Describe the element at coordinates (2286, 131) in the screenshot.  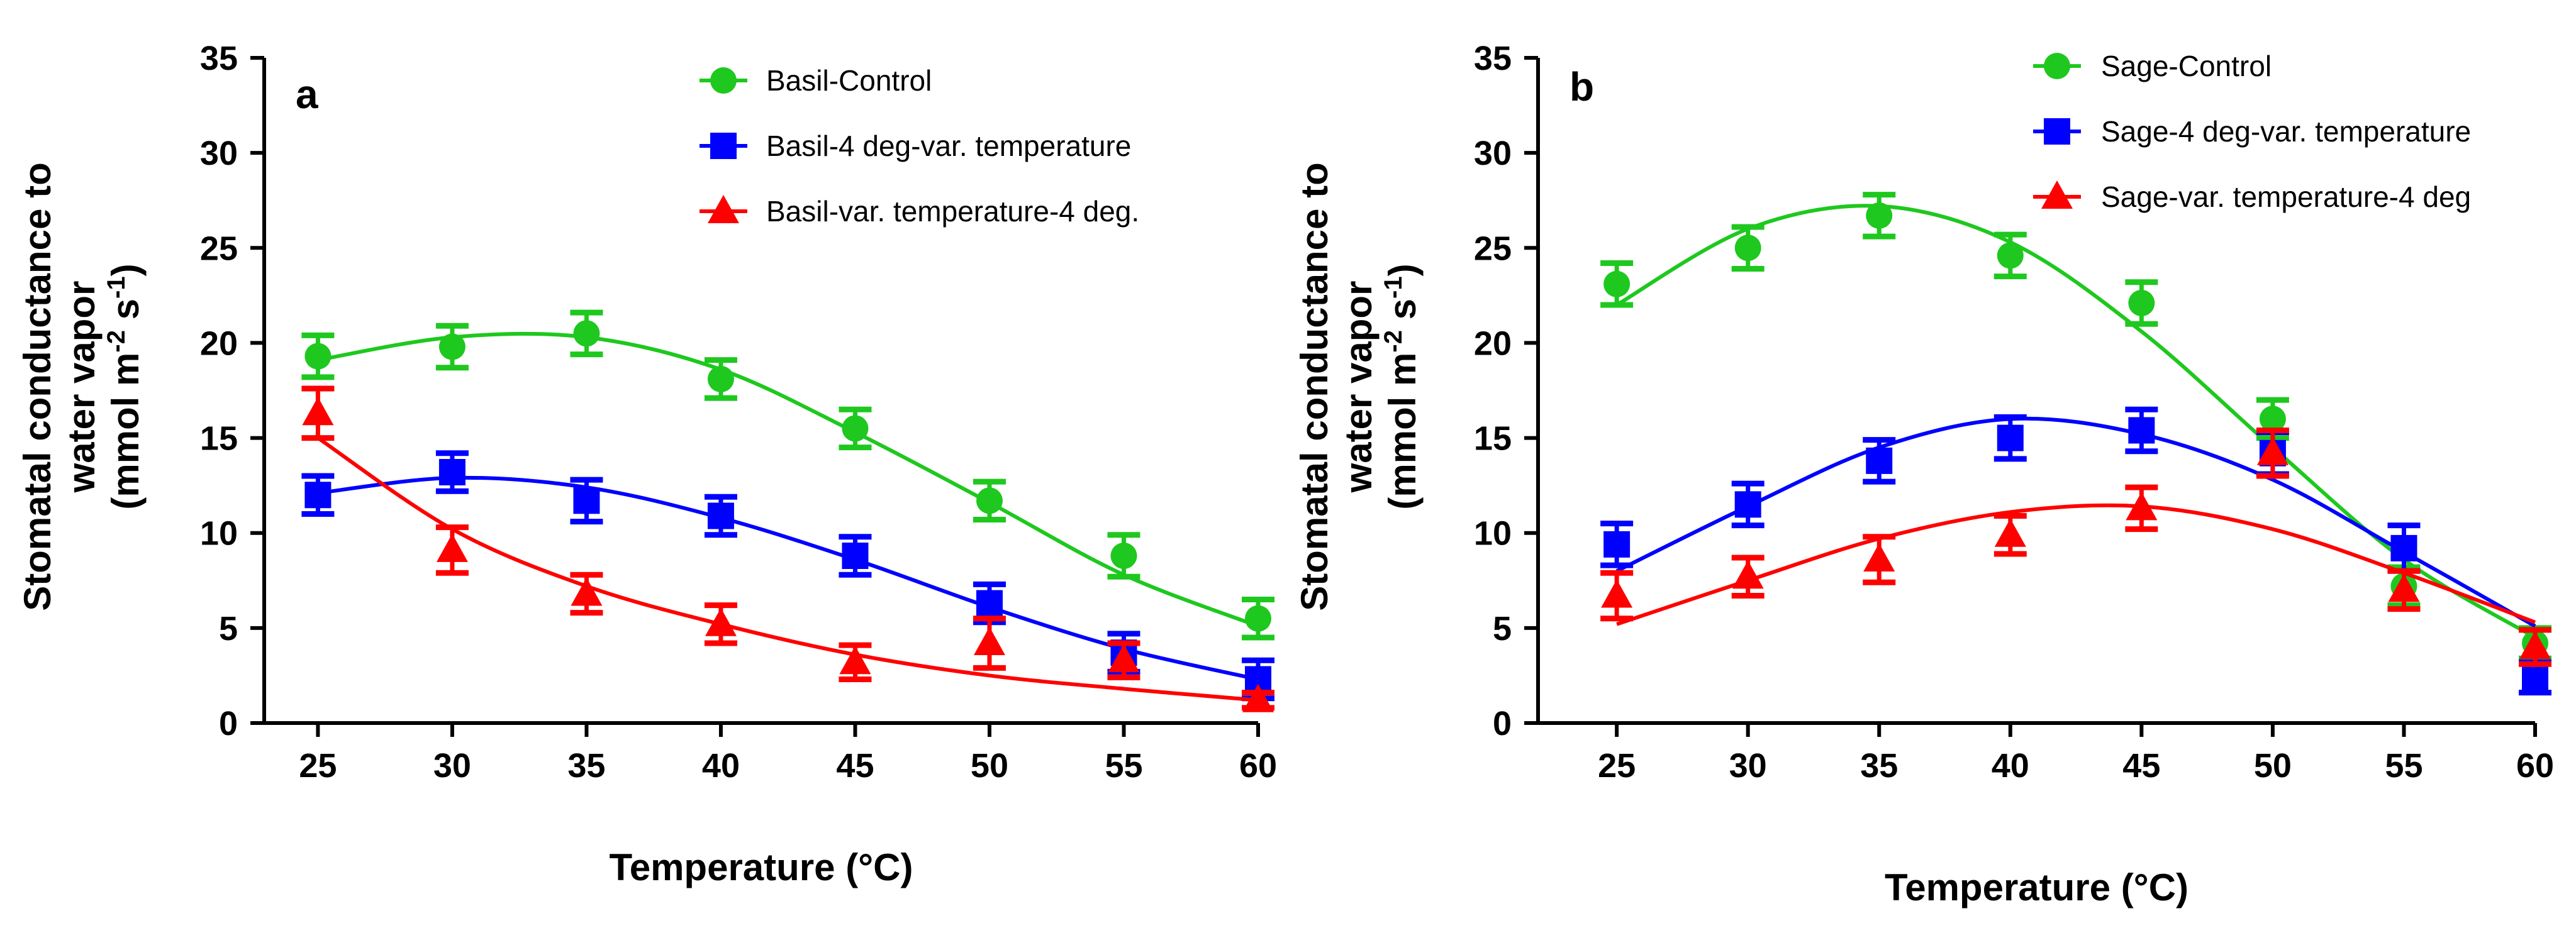
I see `legend-label: Sage-4 deg-var. temperature` at that location.